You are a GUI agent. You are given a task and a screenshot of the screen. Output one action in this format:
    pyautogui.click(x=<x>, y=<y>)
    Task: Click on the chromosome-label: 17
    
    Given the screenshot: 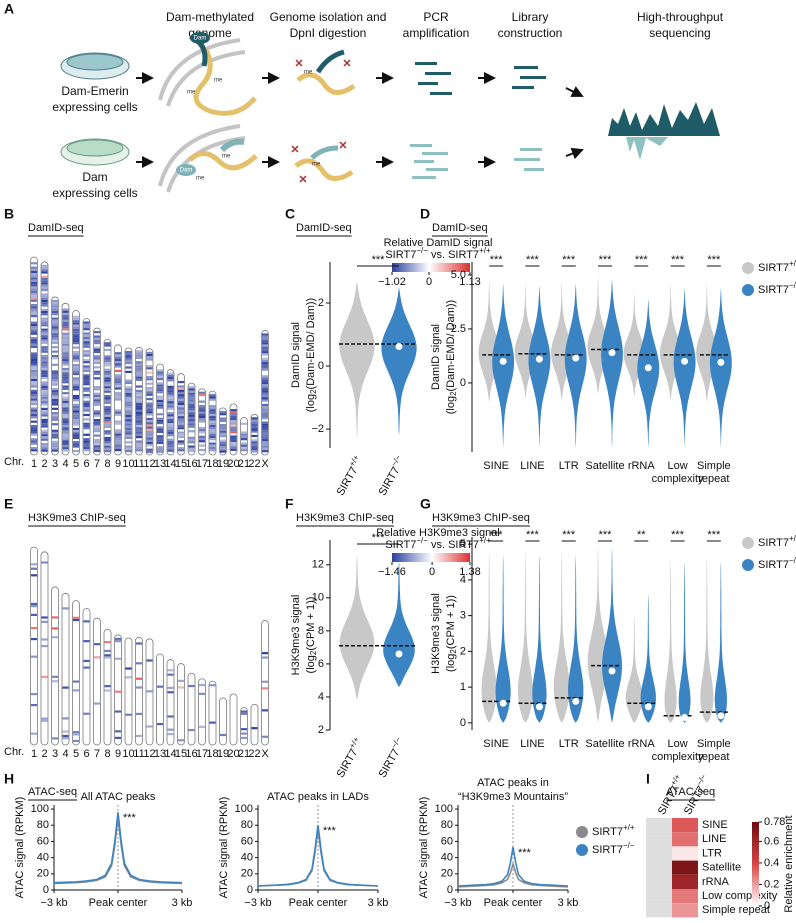 What is the action you would take?
    pyautogui.click(x=202, y=754)
    